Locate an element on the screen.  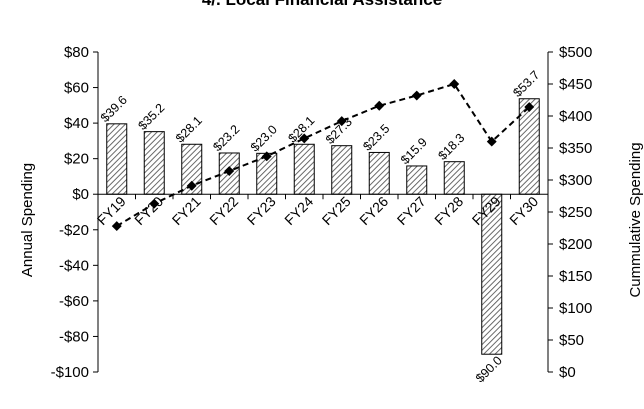
right-tick-label: $300 is located at coordinates (575, 180).